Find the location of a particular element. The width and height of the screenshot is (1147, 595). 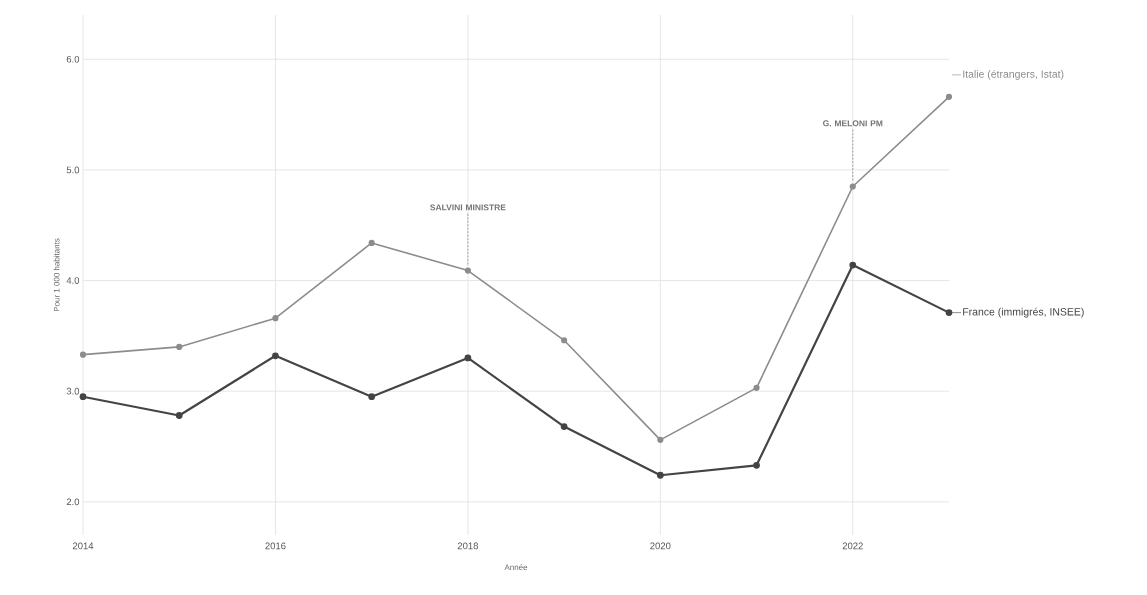

x-tick-label: 2018 is located at coordinates (468, 546).